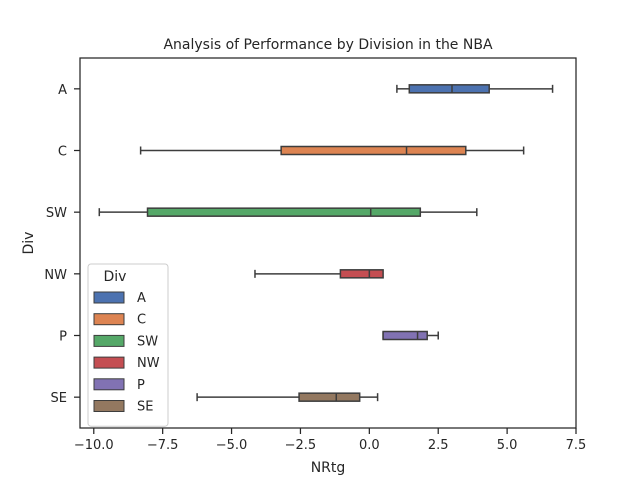 This screenshot has height=480, width=640. I want to click on x-tick-label: −2.5, so click(301, 445).